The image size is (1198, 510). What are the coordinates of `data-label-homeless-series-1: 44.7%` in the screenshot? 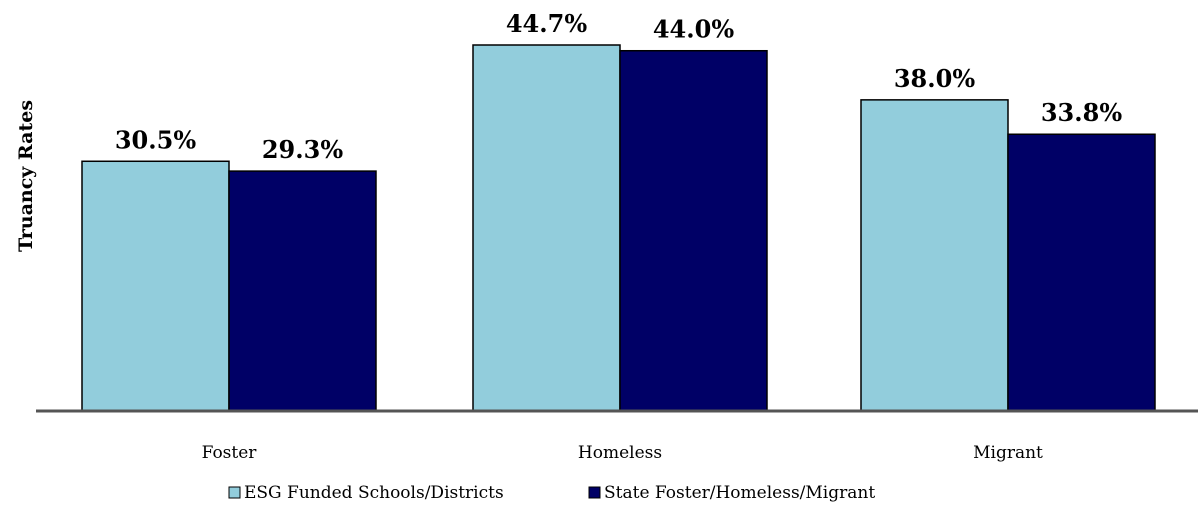 It's located at (546, 23).